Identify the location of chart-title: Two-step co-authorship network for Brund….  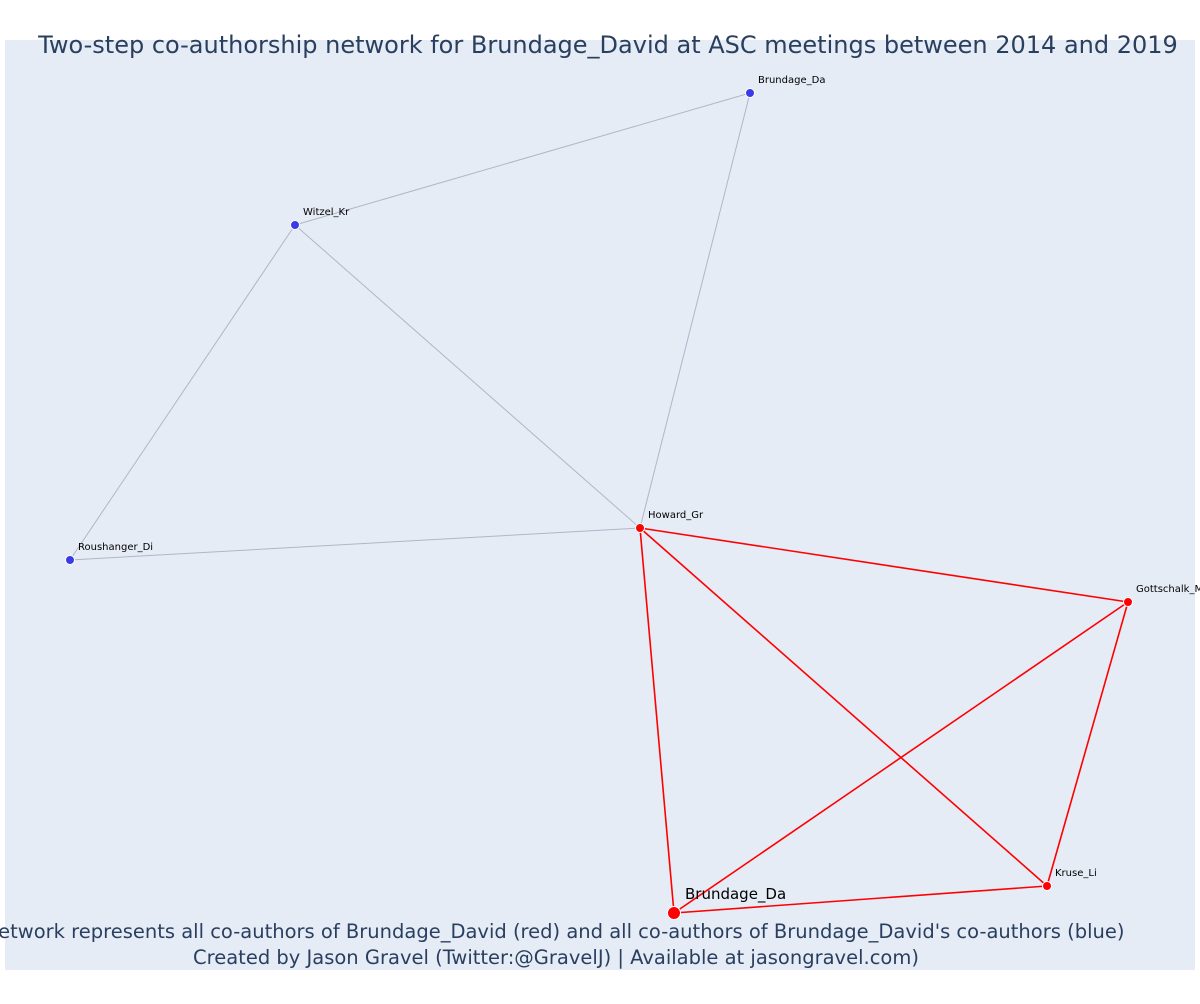
(607, 45).